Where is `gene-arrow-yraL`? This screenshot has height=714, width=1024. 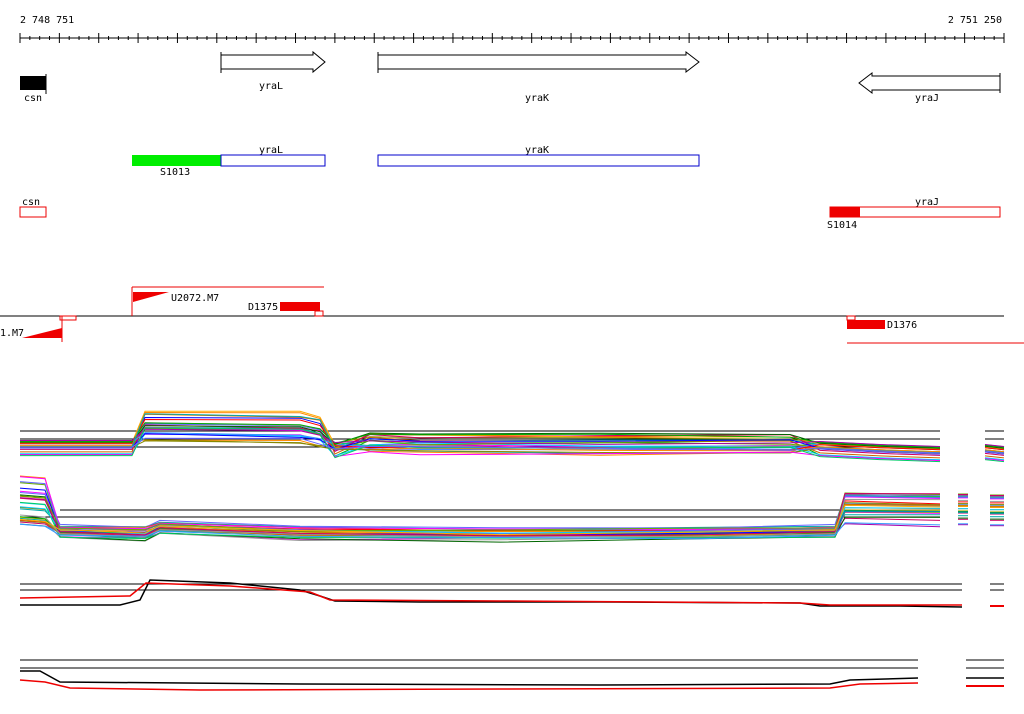
gene-arrow-yraL is located at coordinates (273, 62).